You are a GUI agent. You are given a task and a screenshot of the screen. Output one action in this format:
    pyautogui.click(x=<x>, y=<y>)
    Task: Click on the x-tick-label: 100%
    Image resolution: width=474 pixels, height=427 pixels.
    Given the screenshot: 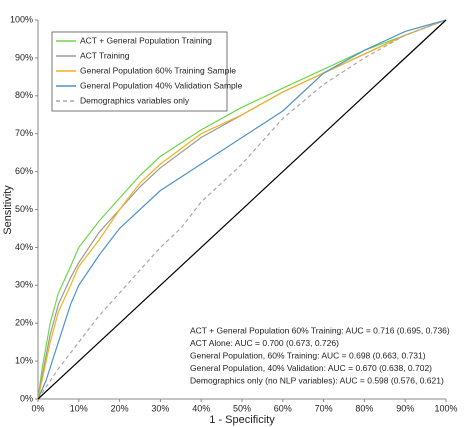 What is the action you would take?
    pyautogui.click(x=445, y=408)
    